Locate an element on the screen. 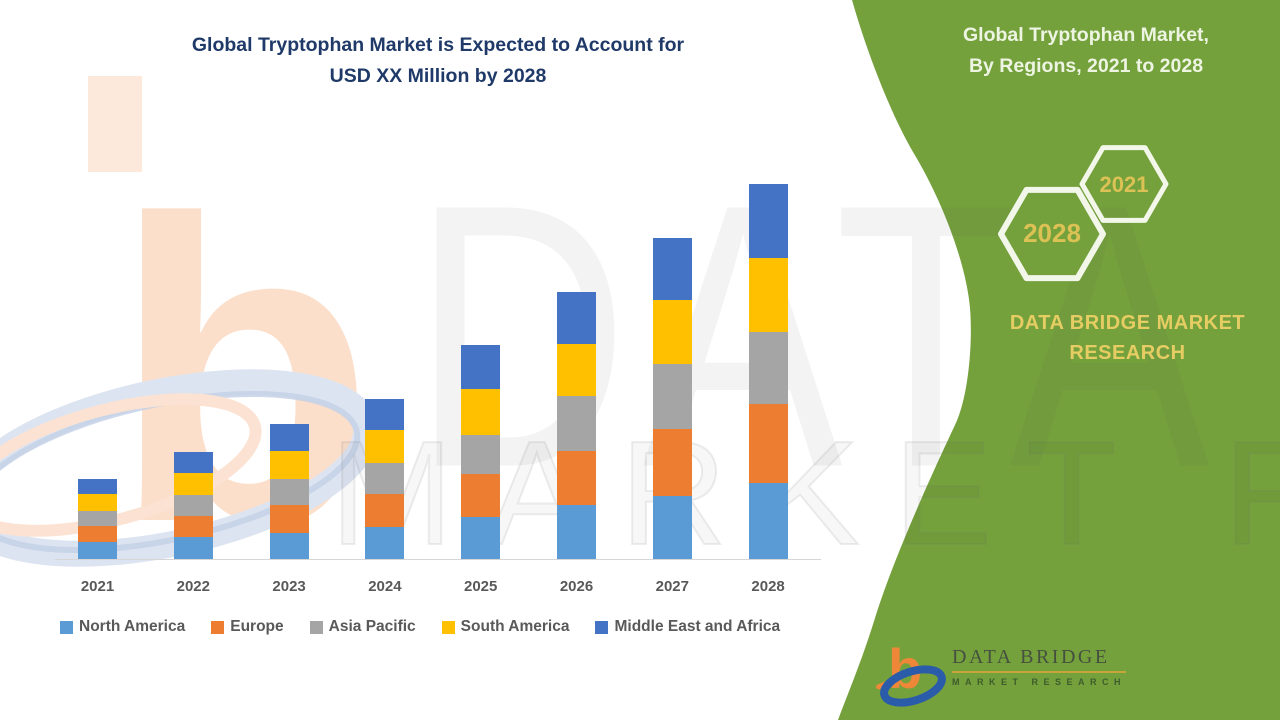  legend-swatch-middle-east-and-africa is located at coordinates (602, 627).